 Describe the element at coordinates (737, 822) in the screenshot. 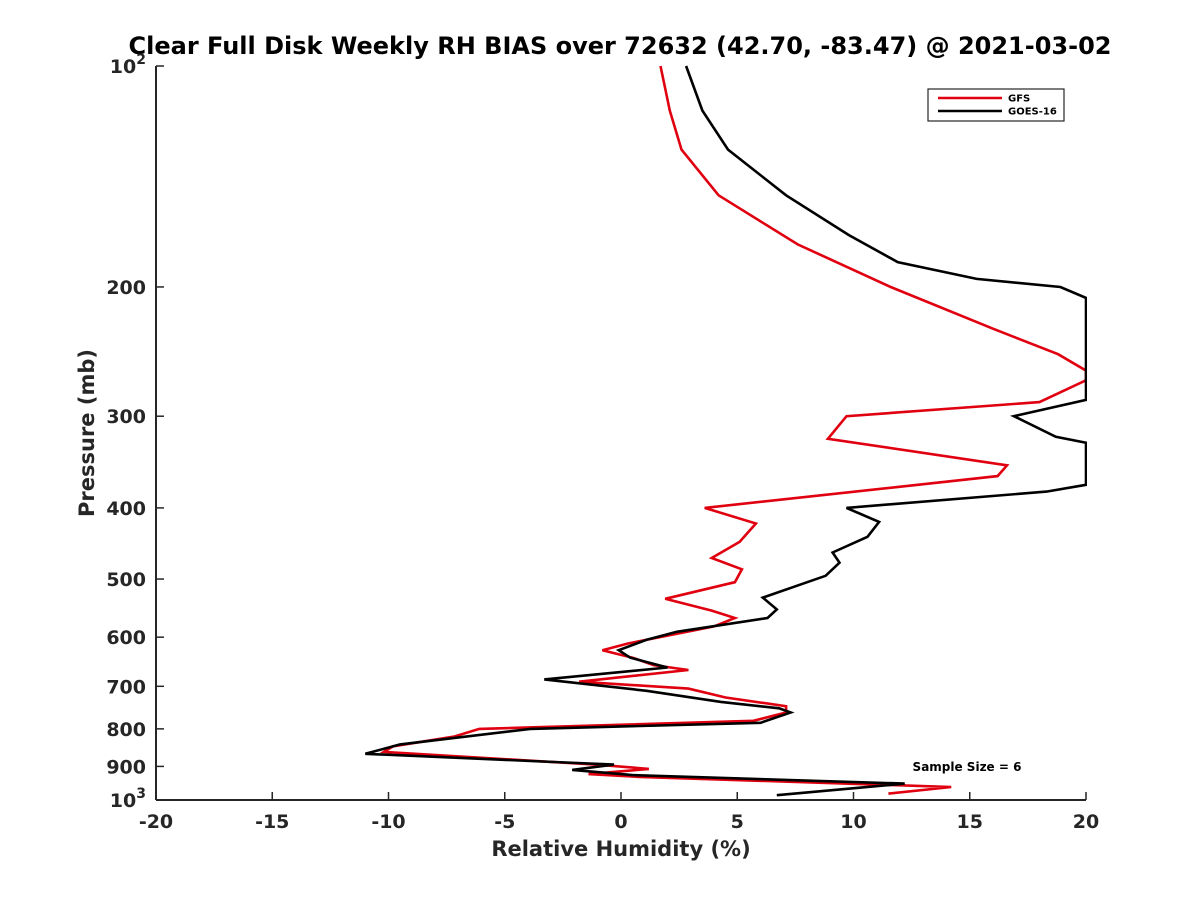

I see `x-tick-label: 5` at that location.